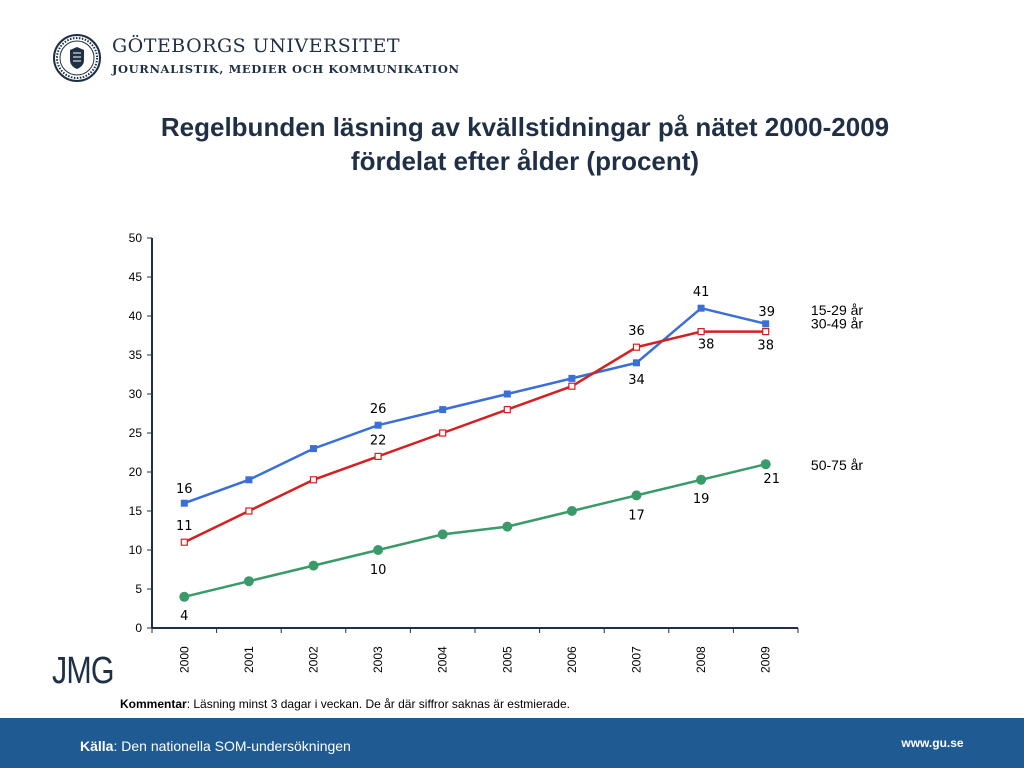 Image resolution: width=1024 pixels, height=768 pixels. Describe the element at coordinates (378, 659) in the screenshot. I see `x-tick-label: 2003` at that location.